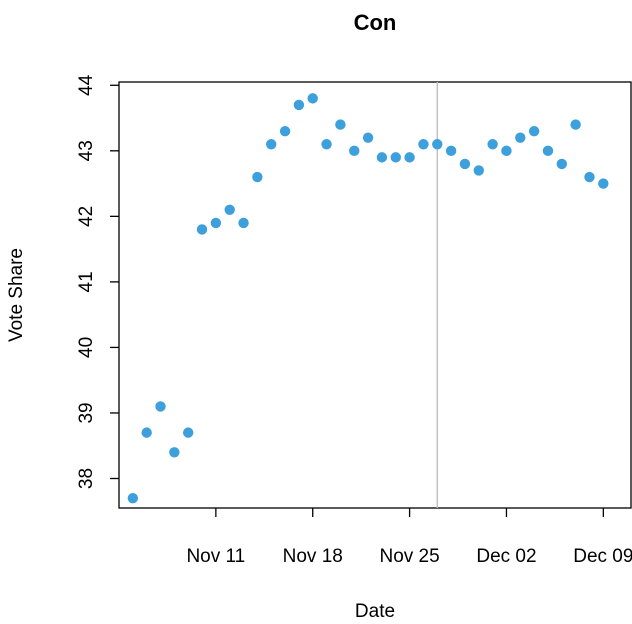  Describe the element at coordinates (375, 611) in the screenshot. I see `x-axis-label: Date` at that location.